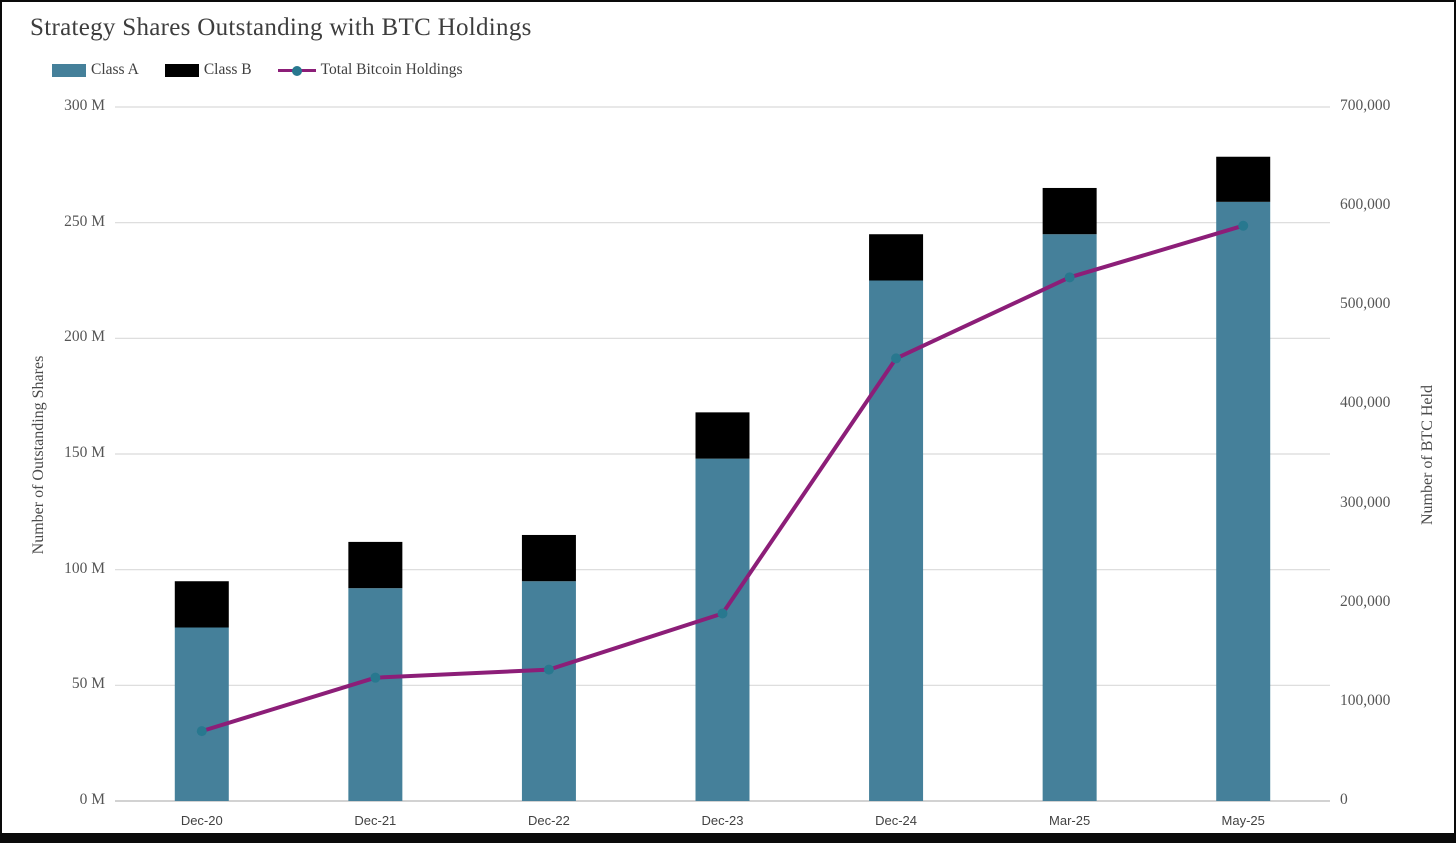 This screenshot has width=1456, height=843. What do you see at coordinates (391, 69) in the screenshot?
I see `legend-label-btc: Total Bitcoin Holdings` at bounding box center [391, 69].